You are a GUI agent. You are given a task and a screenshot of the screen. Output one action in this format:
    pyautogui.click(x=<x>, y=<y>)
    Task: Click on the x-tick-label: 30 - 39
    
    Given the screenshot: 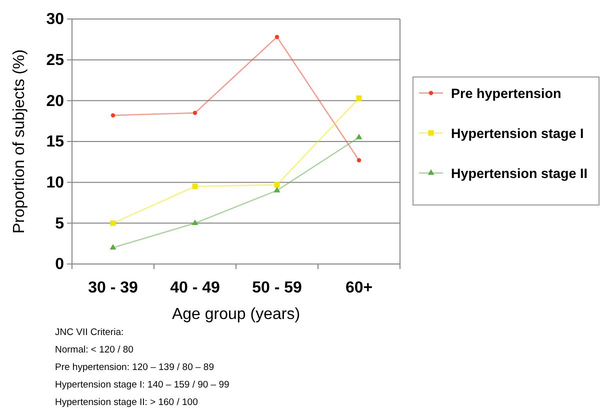 What is the action you would take?
    pyautogui.click(x=113, y=288)
    